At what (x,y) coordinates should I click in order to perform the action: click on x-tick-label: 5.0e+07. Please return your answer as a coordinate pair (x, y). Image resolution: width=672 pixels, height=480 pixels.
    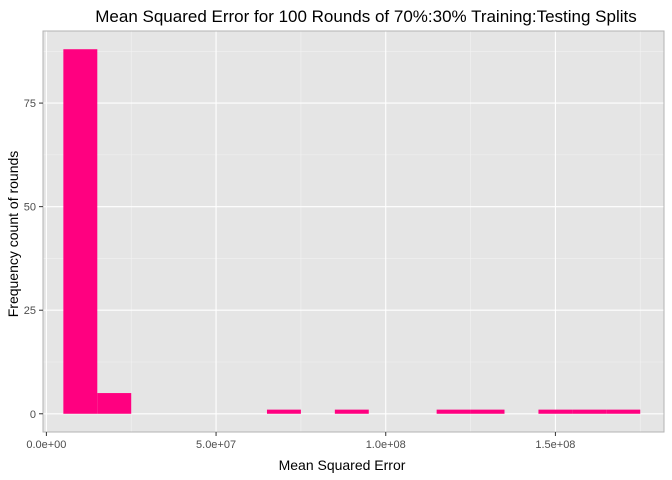
    Looking at the image, I should click on (216, 445).